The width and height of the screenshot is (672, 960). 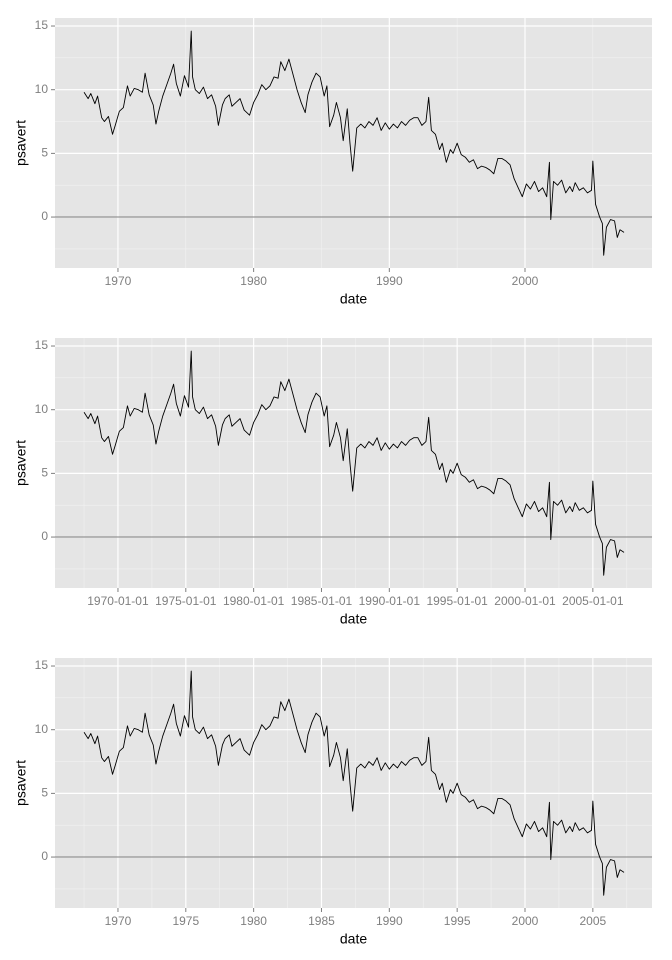 I want to click on x-tick-label: 1990-01-01, so click(x=390, y=601).